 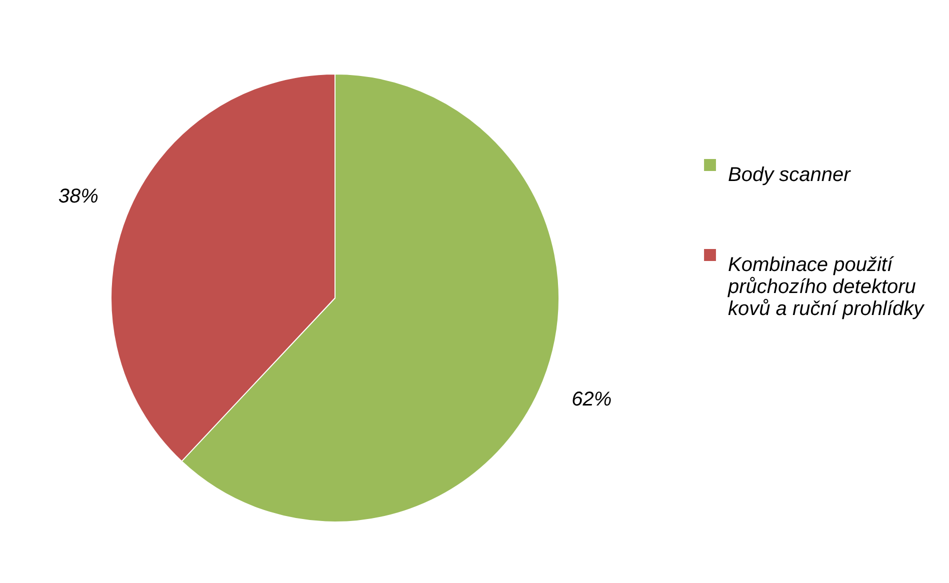 What do you see at coordinates (826, 287) in the screenshot?
I see `legend-label: Kombinace použití průchozího detektoru kovů a ruční prohlídky` at bounding box center [826, 287].